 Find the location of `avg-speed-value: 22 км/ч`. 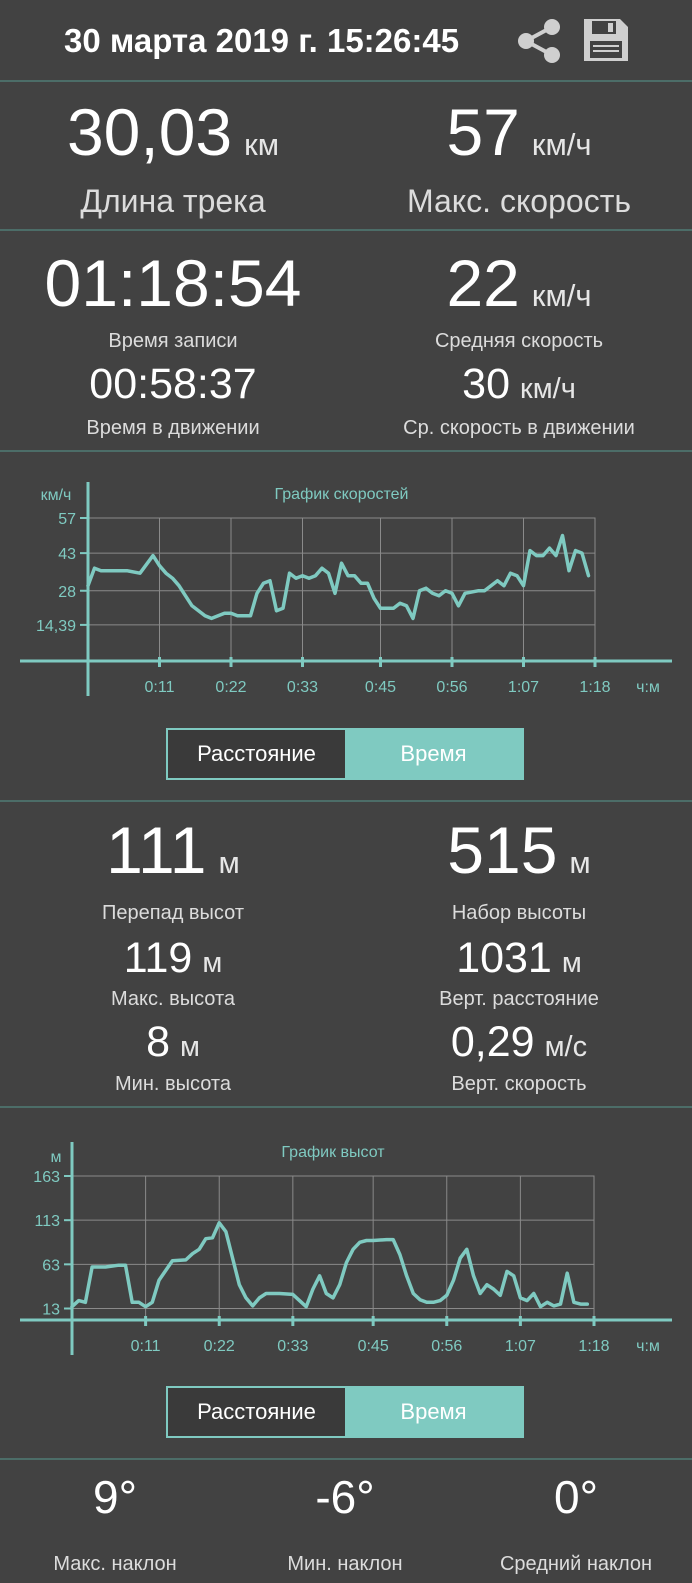

avg-speed-value: 22 км/ч is located at coordinates (519, 283).